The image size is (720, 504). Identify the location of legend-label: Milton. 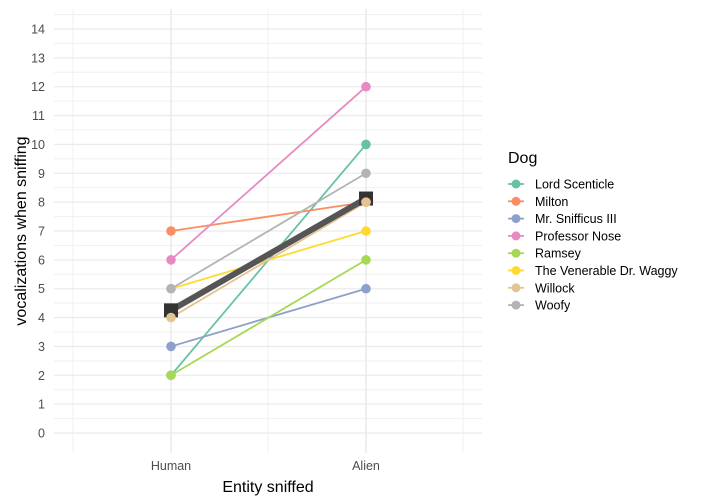
(551, 202).